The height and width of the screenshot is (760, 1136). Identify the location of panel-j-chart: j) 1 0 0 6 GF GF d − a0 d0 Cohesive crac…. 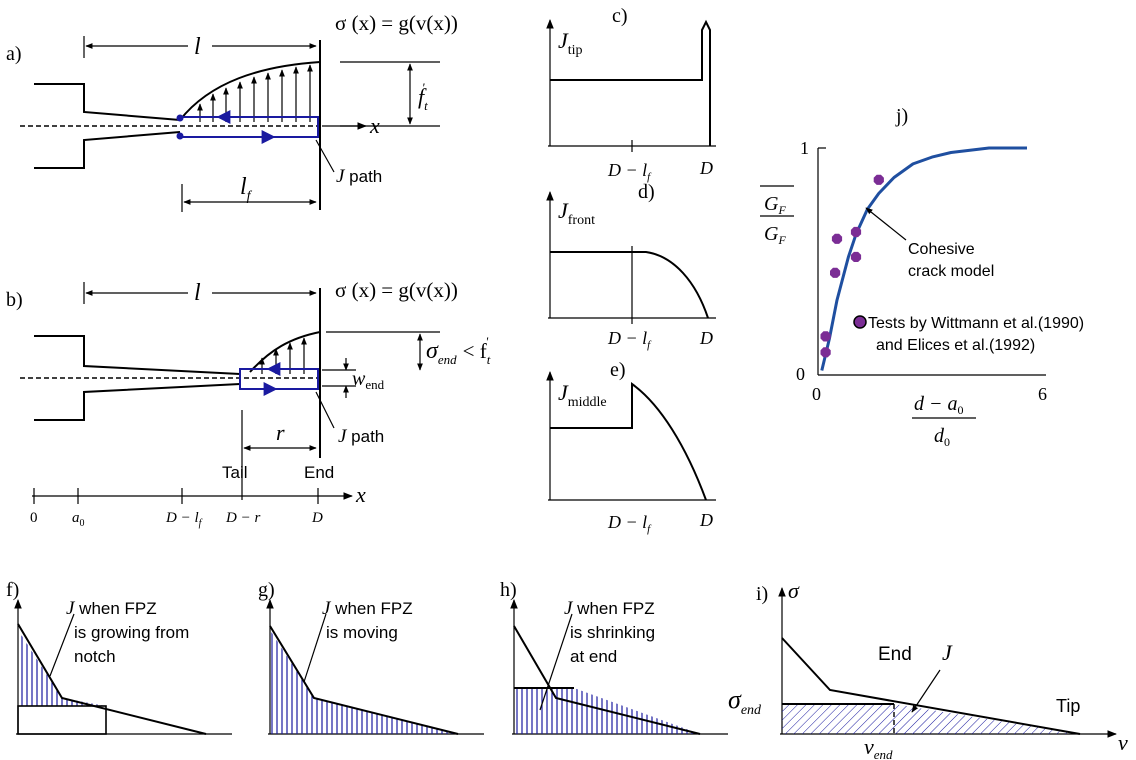
(922, 277).